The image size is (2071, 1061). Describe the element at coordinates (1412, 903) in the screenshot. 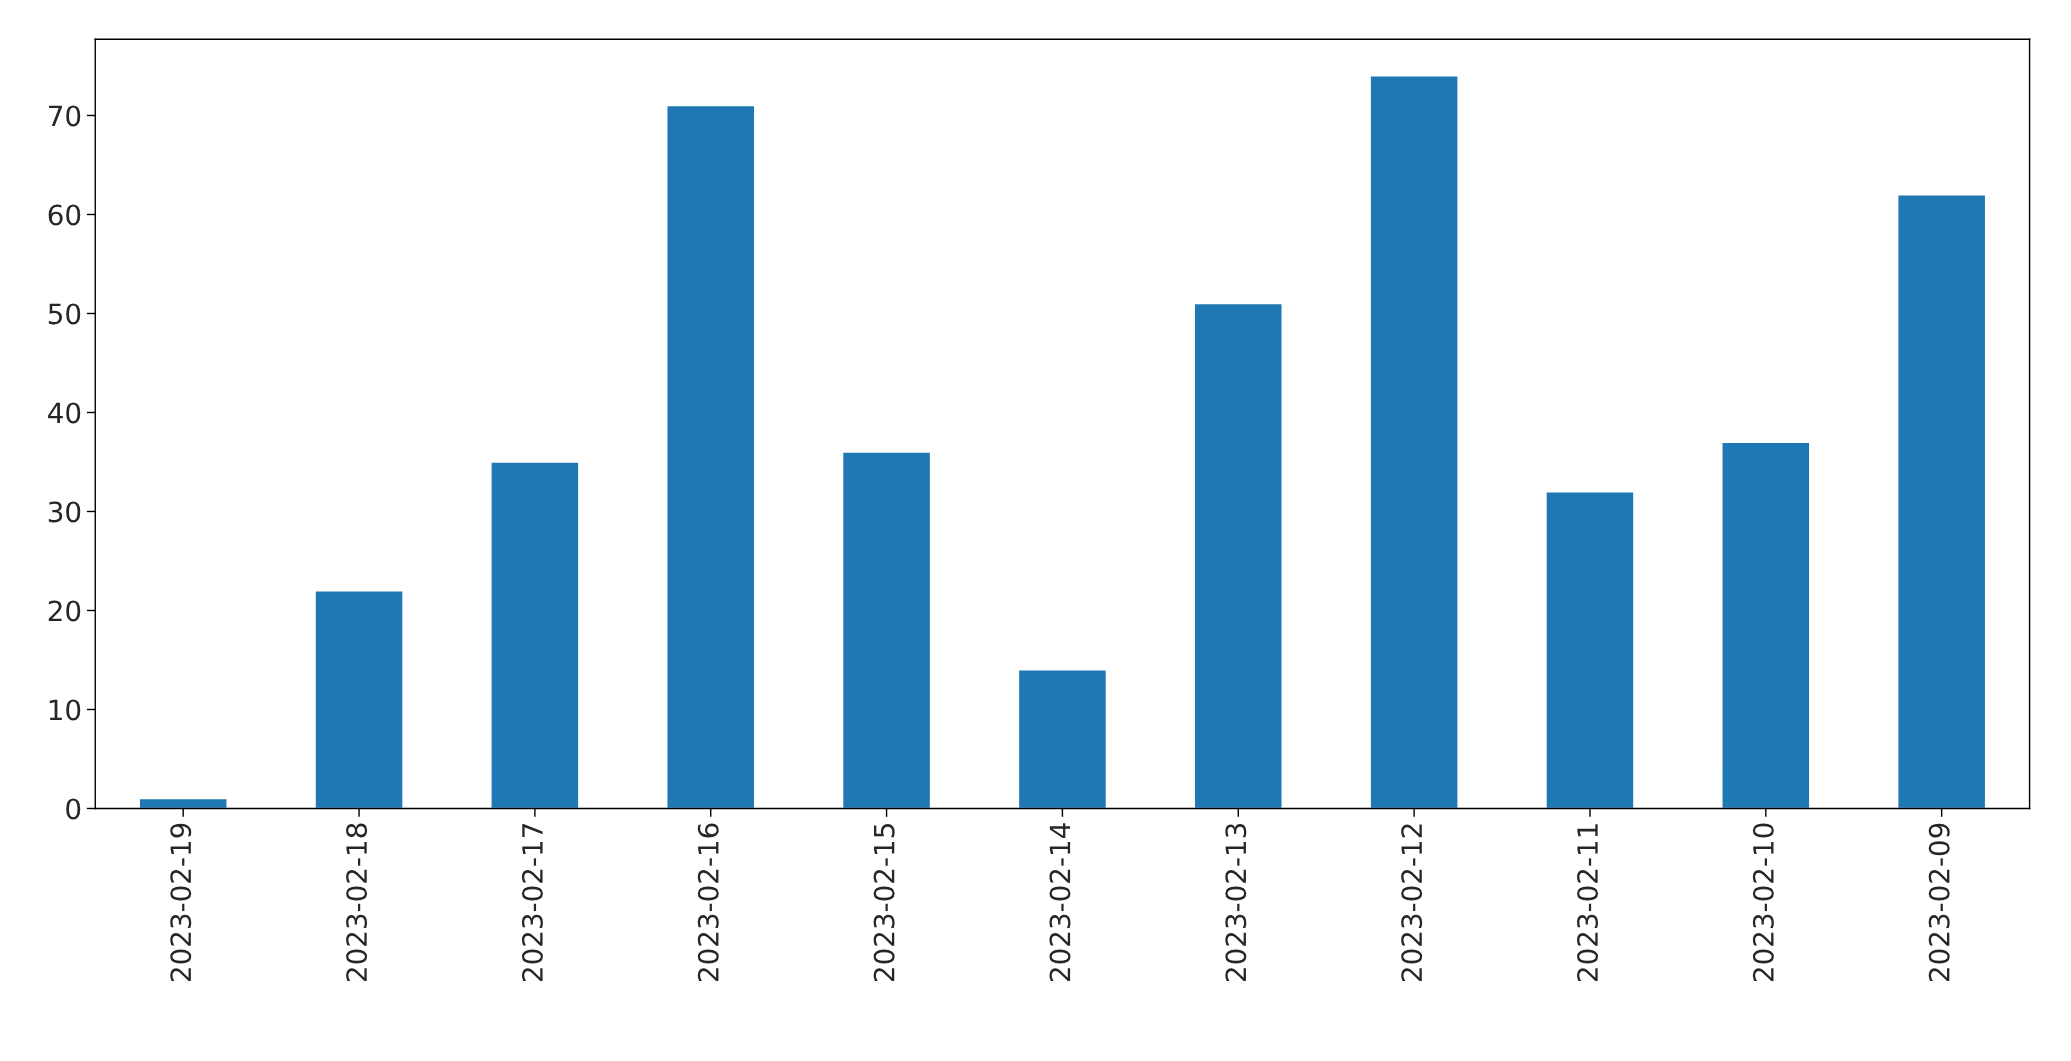

I see `x-tick-label: 2023-02-12` at that location.